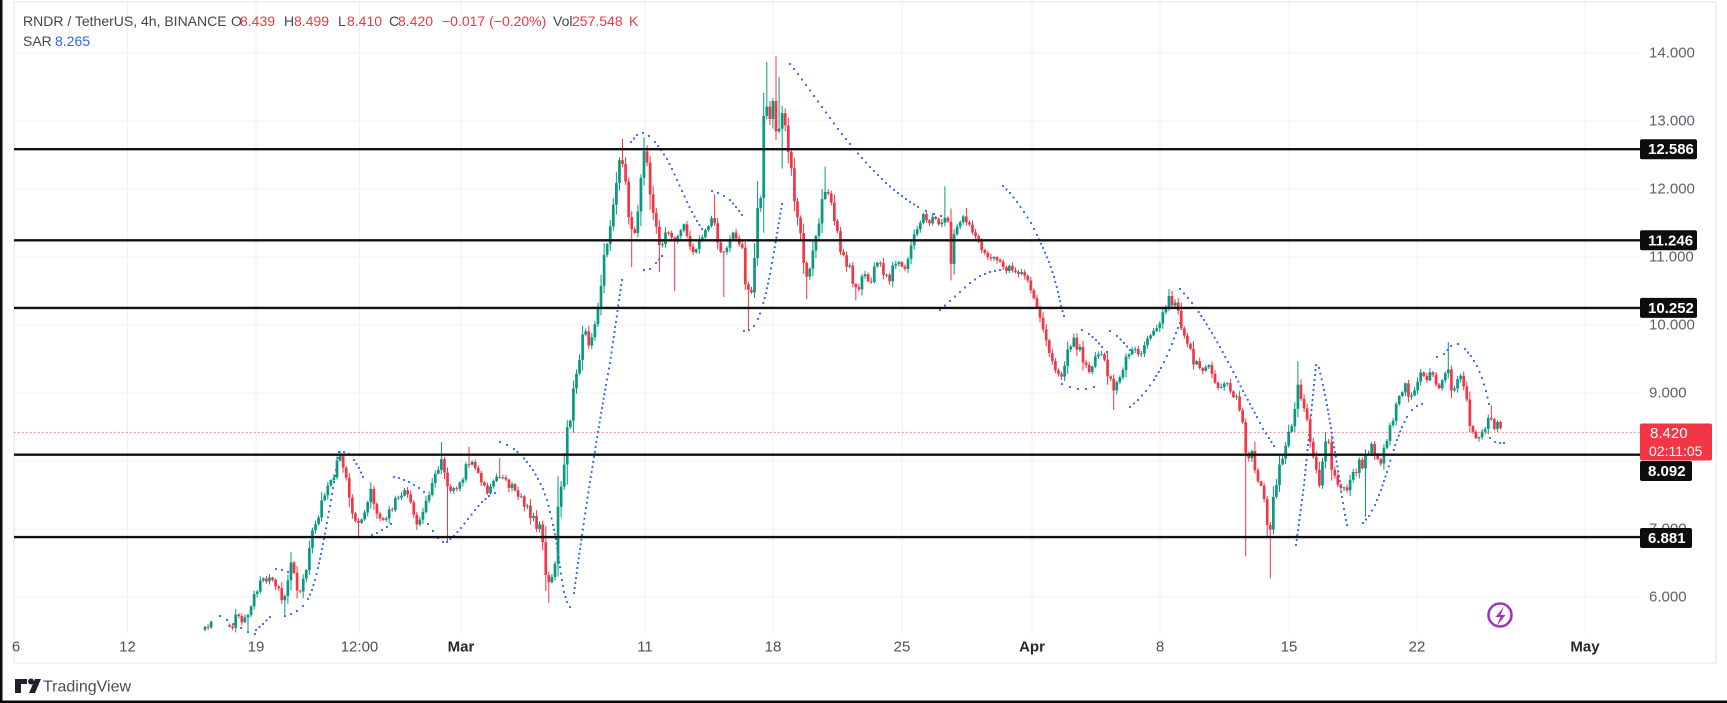 The height and width of the screenshot is (703, 1727). Describe the element at coordinates (1672, 121) in the screenshot. I see `svg-text: 13.000` at that location.